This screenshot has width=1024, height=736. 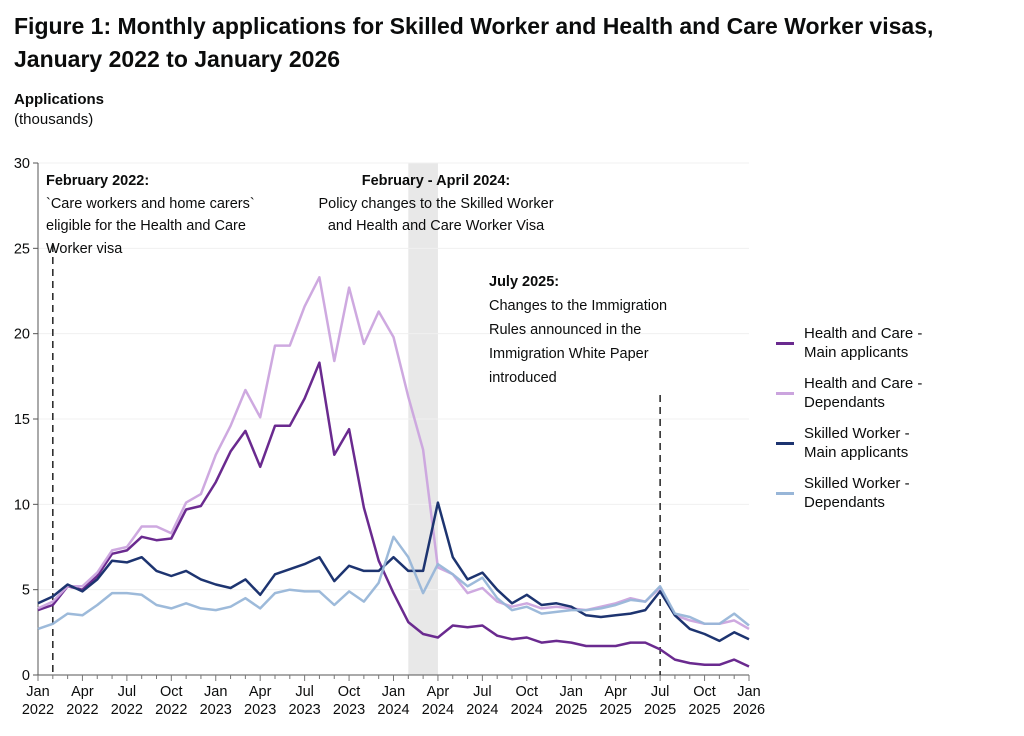 I want to click on series-line-skilled-worker-main-applicants, so click(x=393, y=572).